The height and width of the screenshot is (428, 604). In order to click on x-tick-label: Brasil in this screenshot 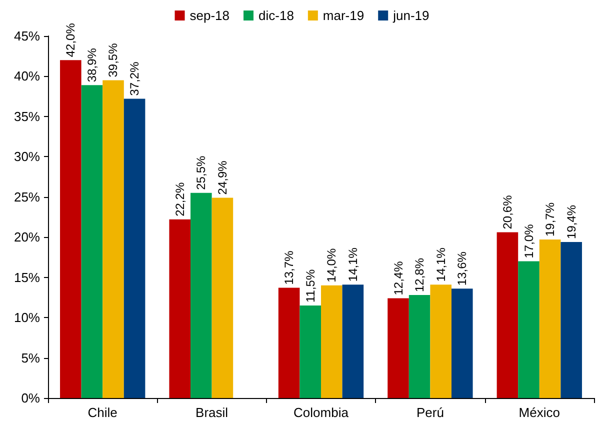, I will do `click(212, 412)`.